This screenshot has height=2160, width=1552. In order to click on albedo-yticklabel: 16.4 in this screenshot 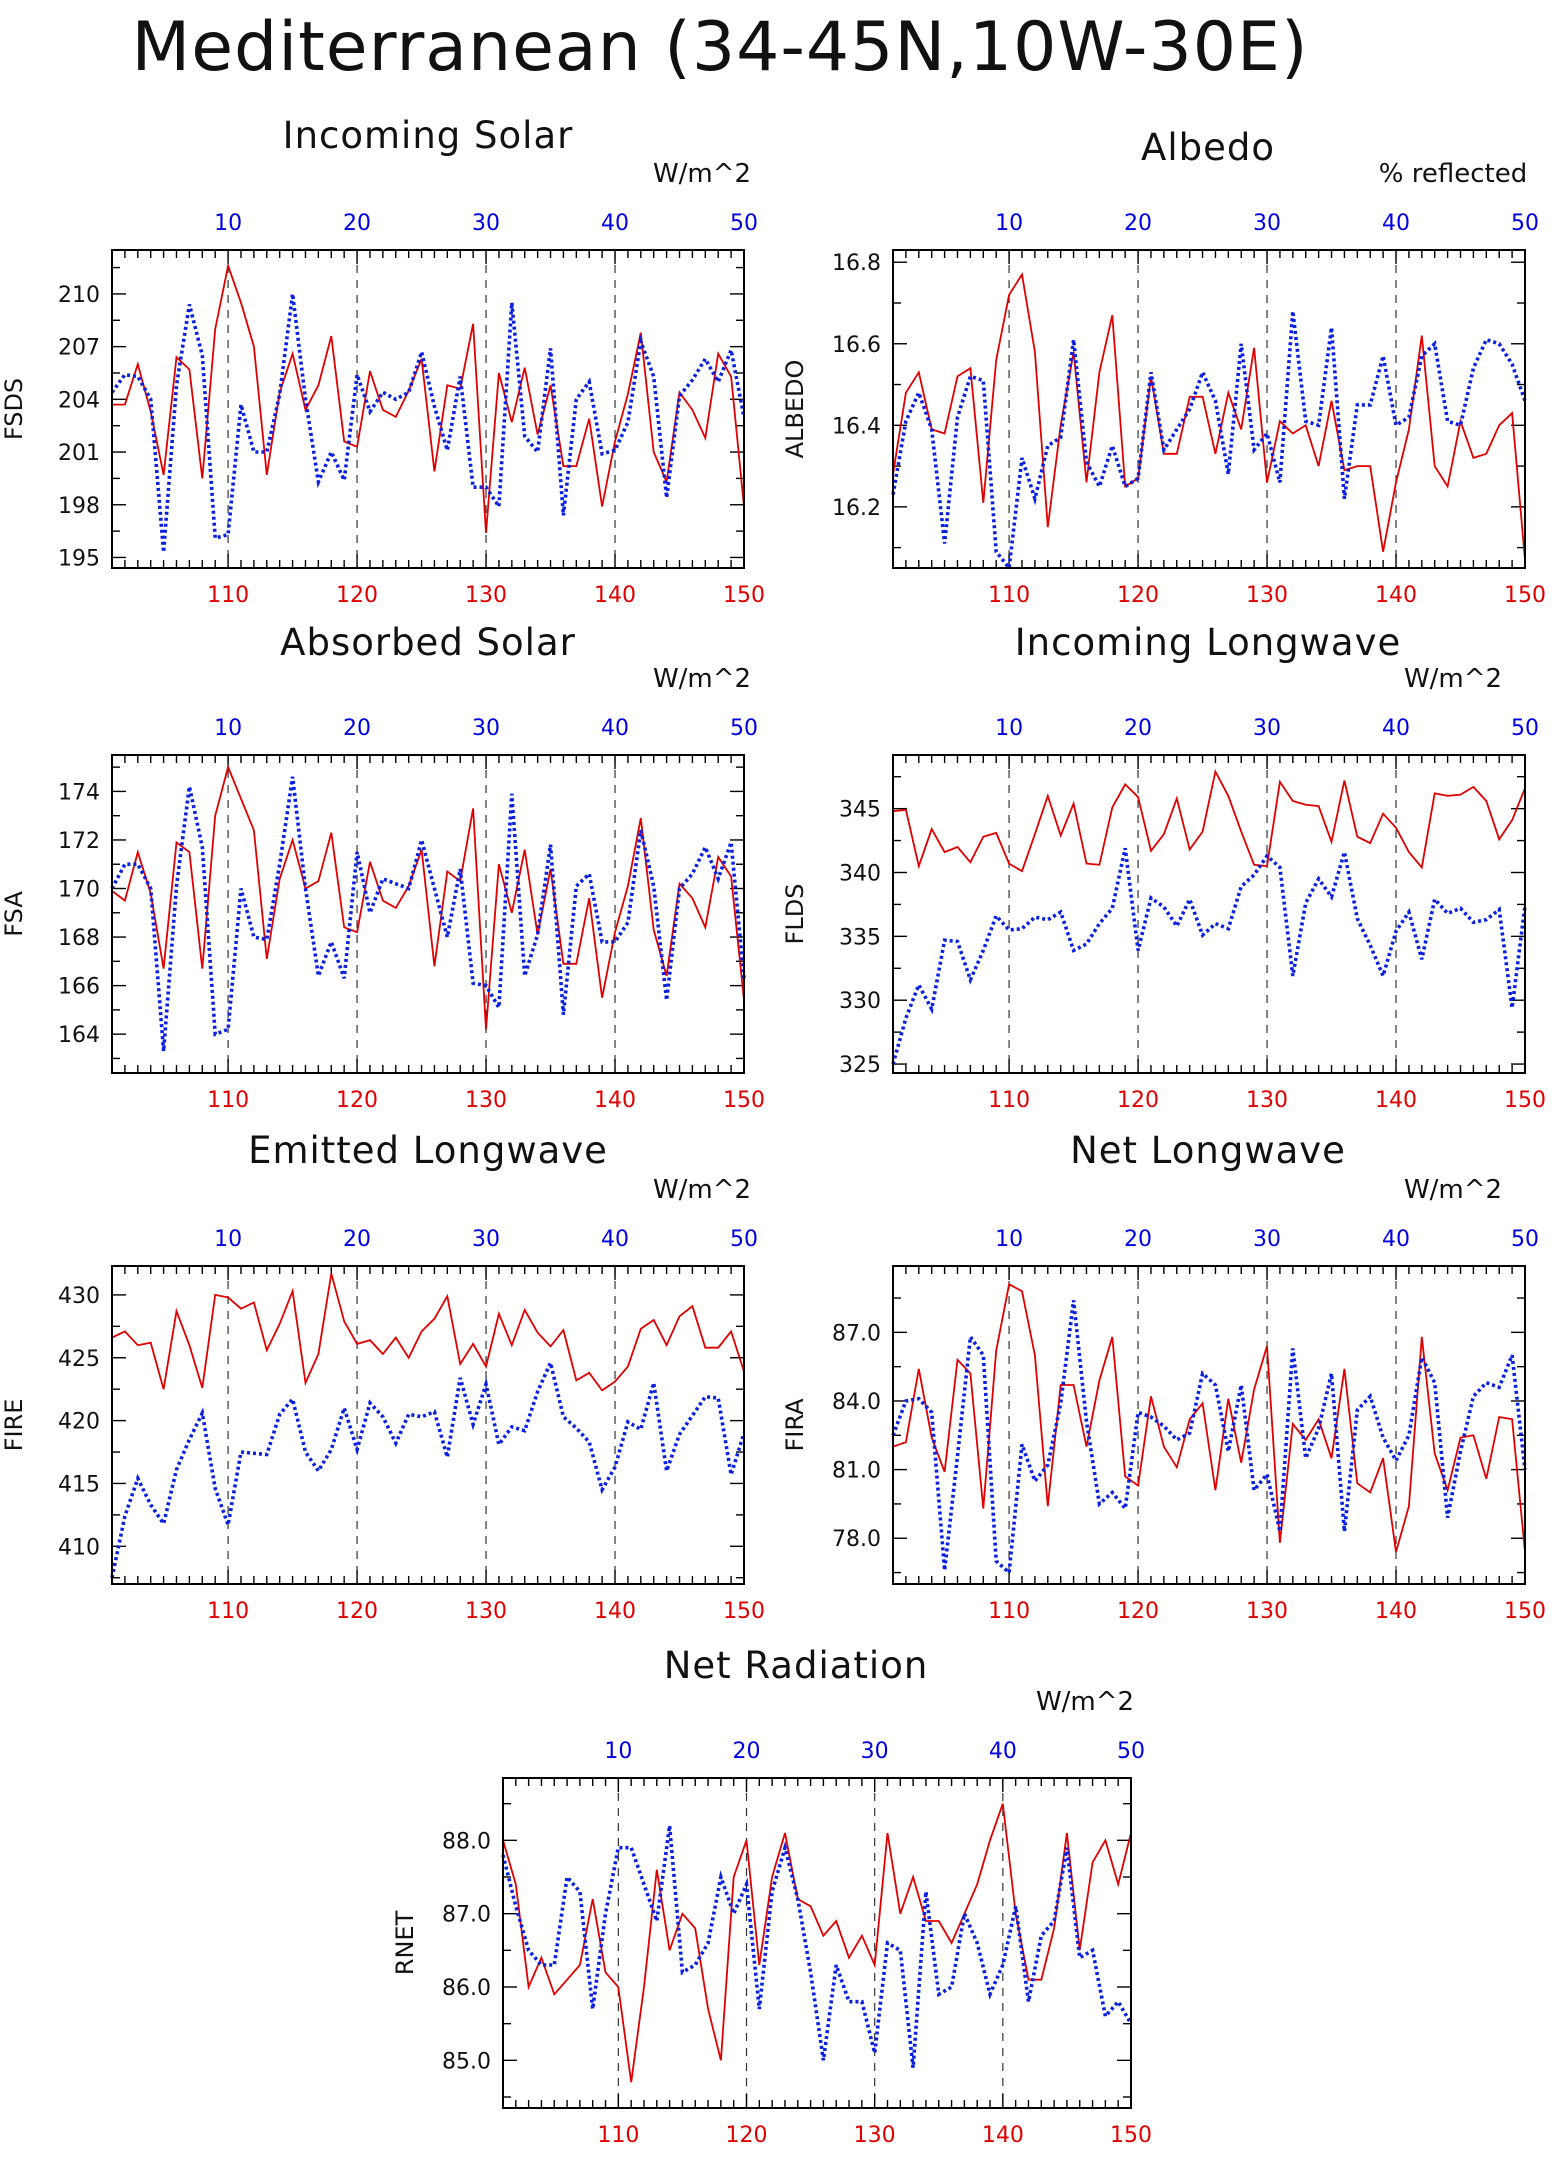, I will do `click(856, 426)`.